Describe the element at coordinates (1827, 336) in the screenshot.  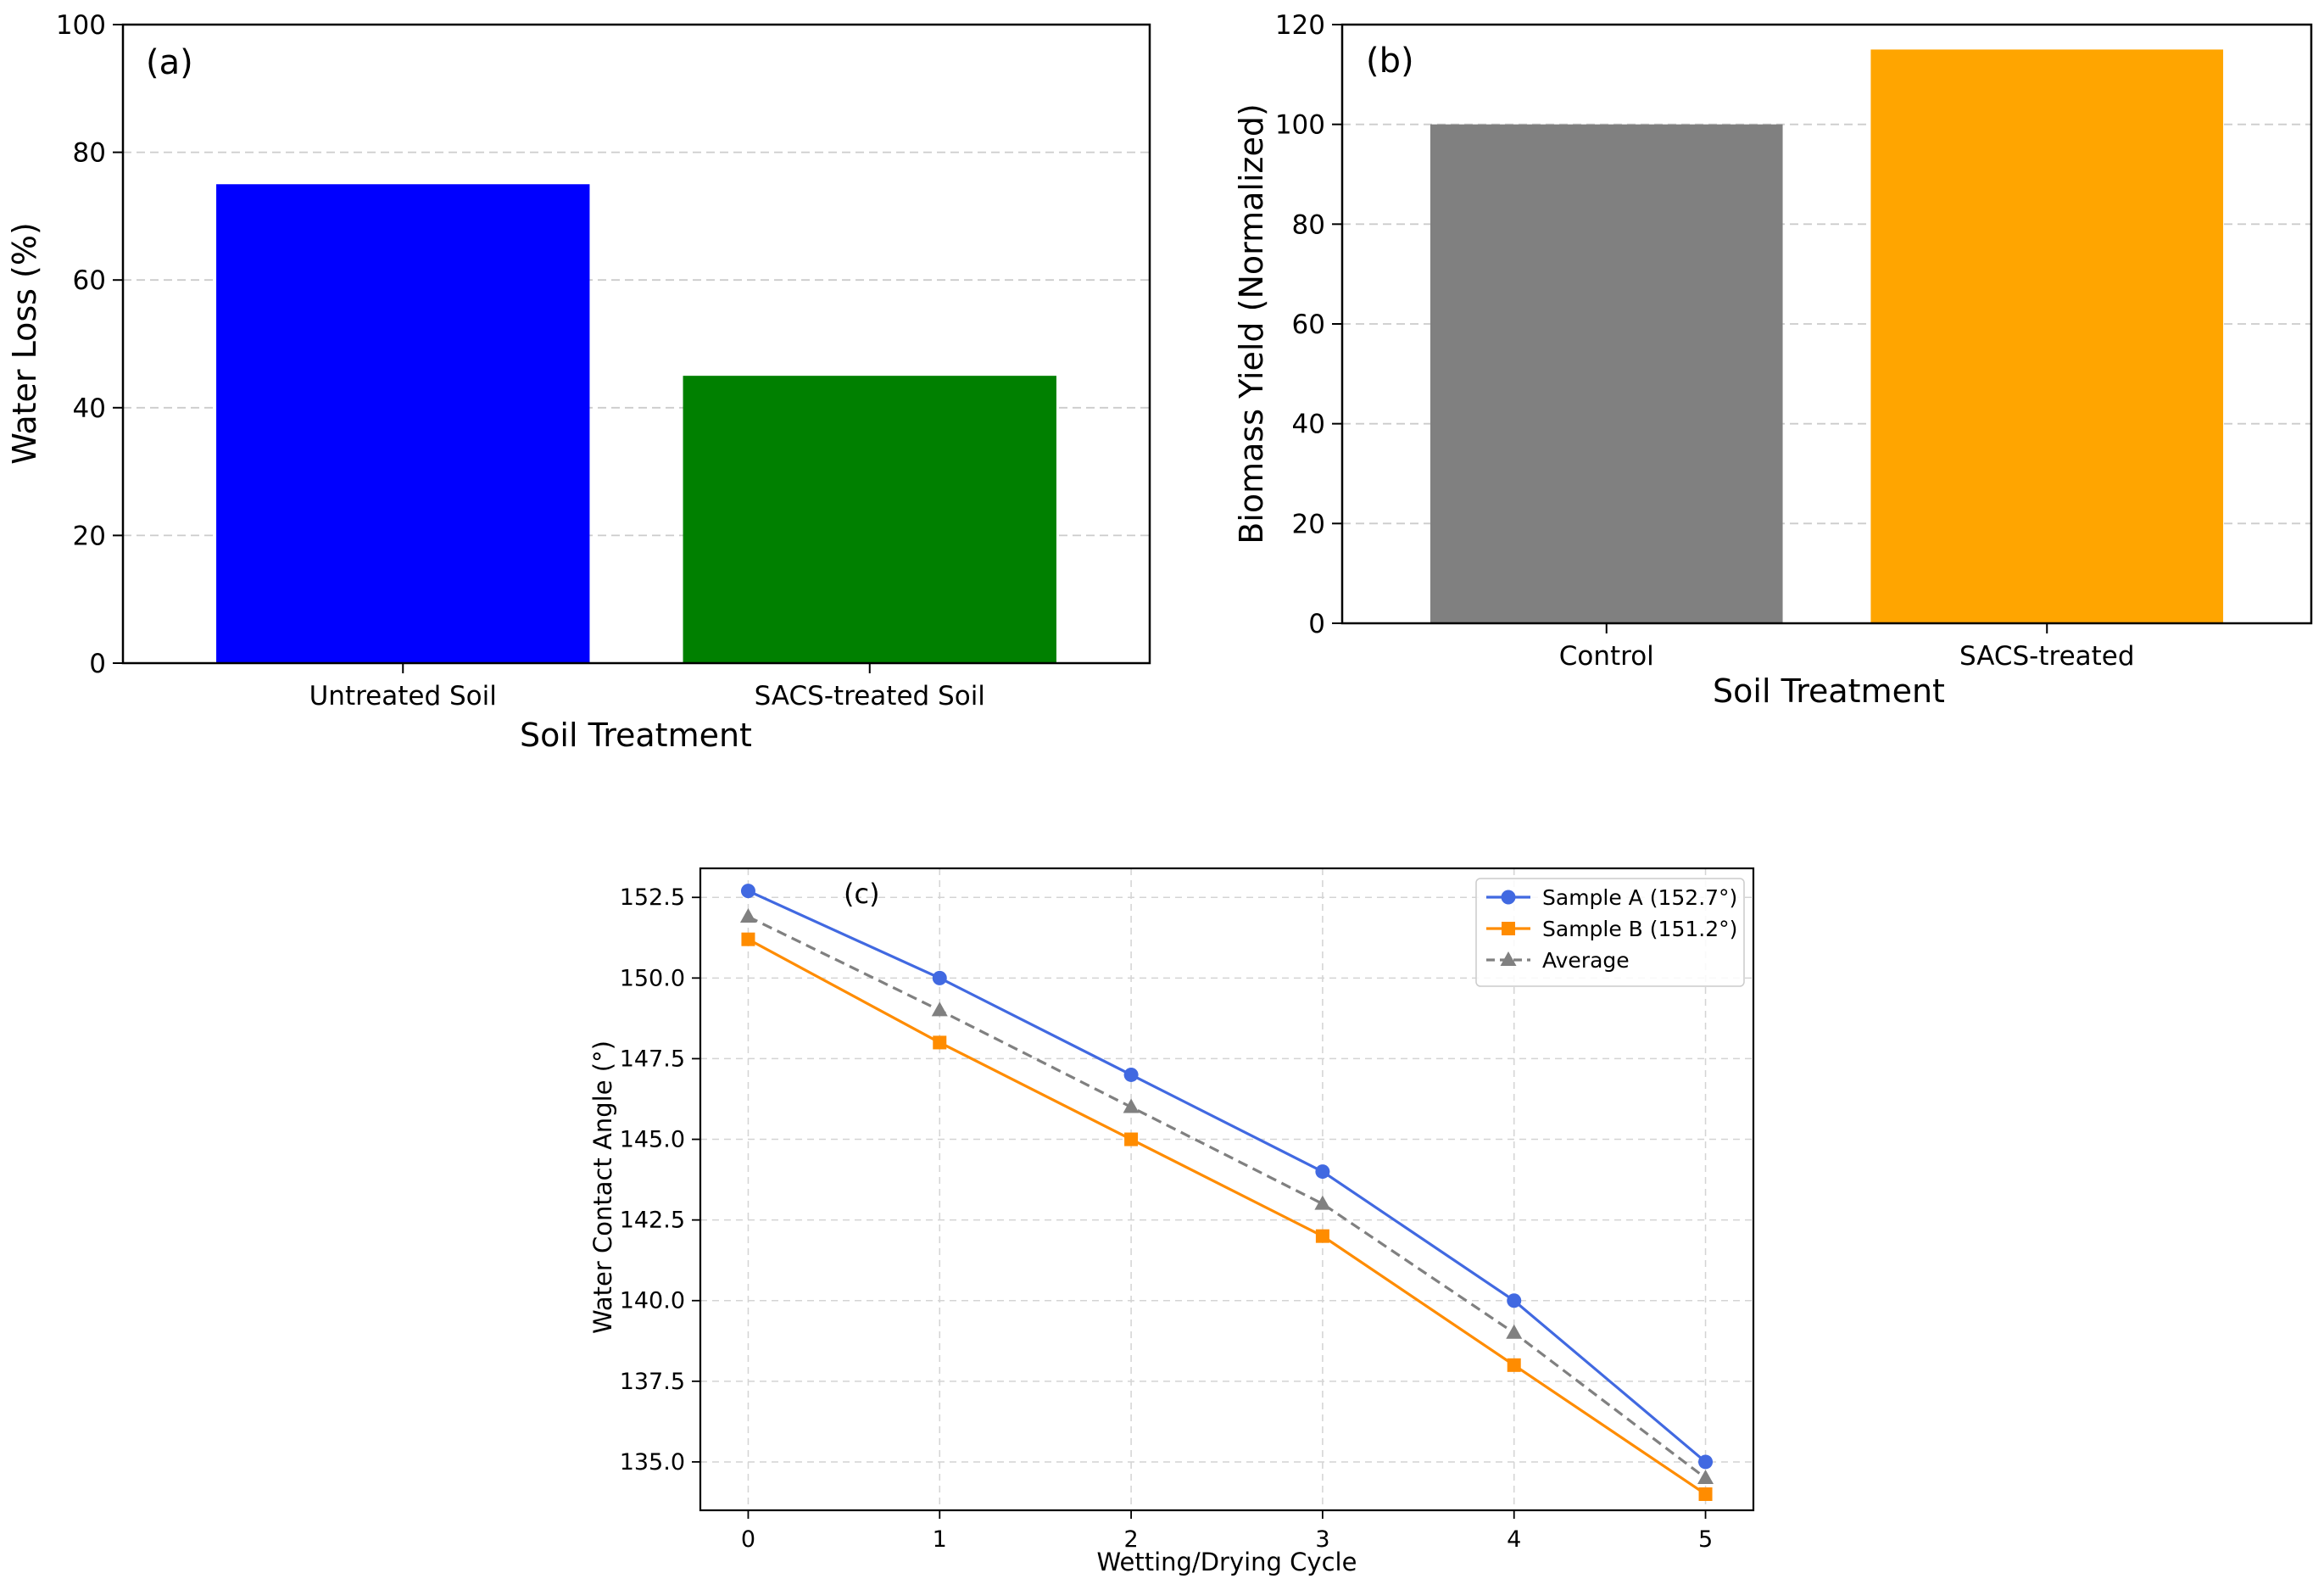
I see `chart-b-bars` at that location.